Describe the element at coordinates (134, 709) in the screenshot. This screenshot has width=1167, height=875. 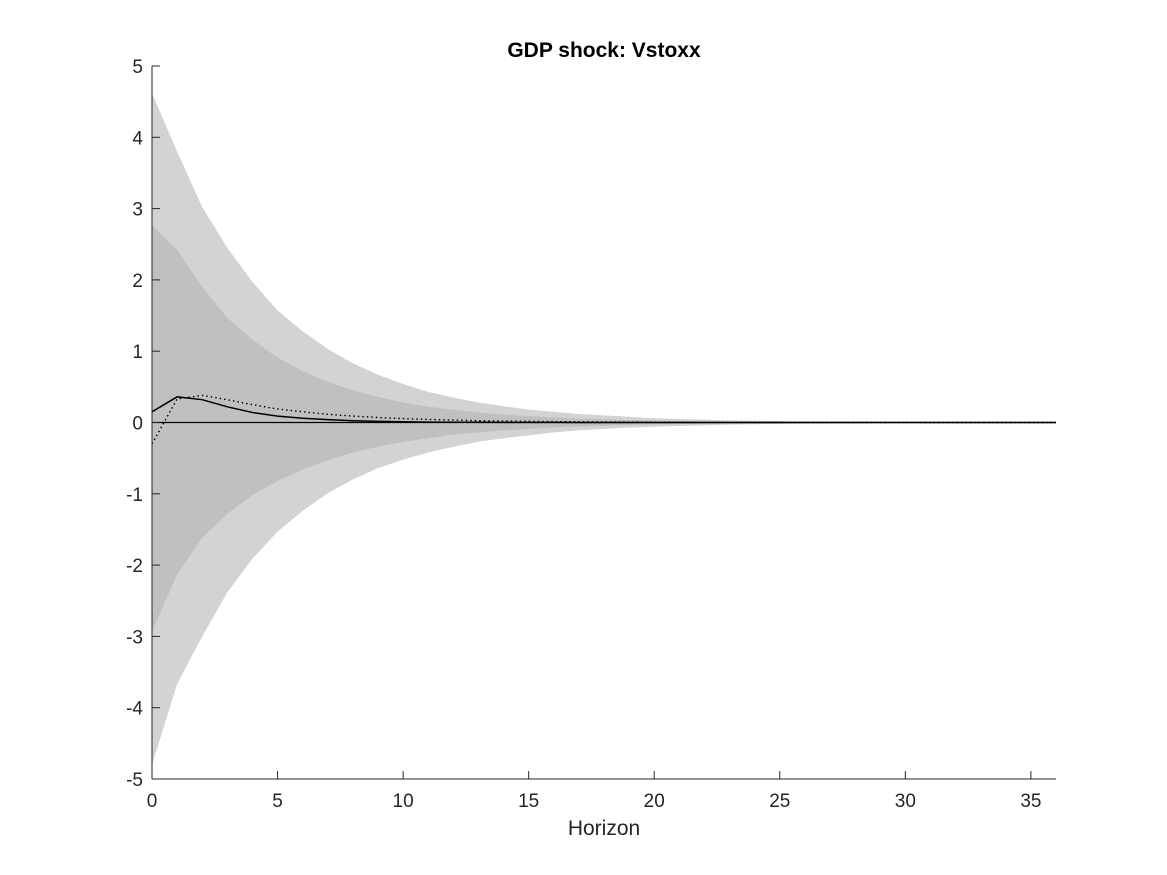
I see `y-tick-label: -4` at that location.